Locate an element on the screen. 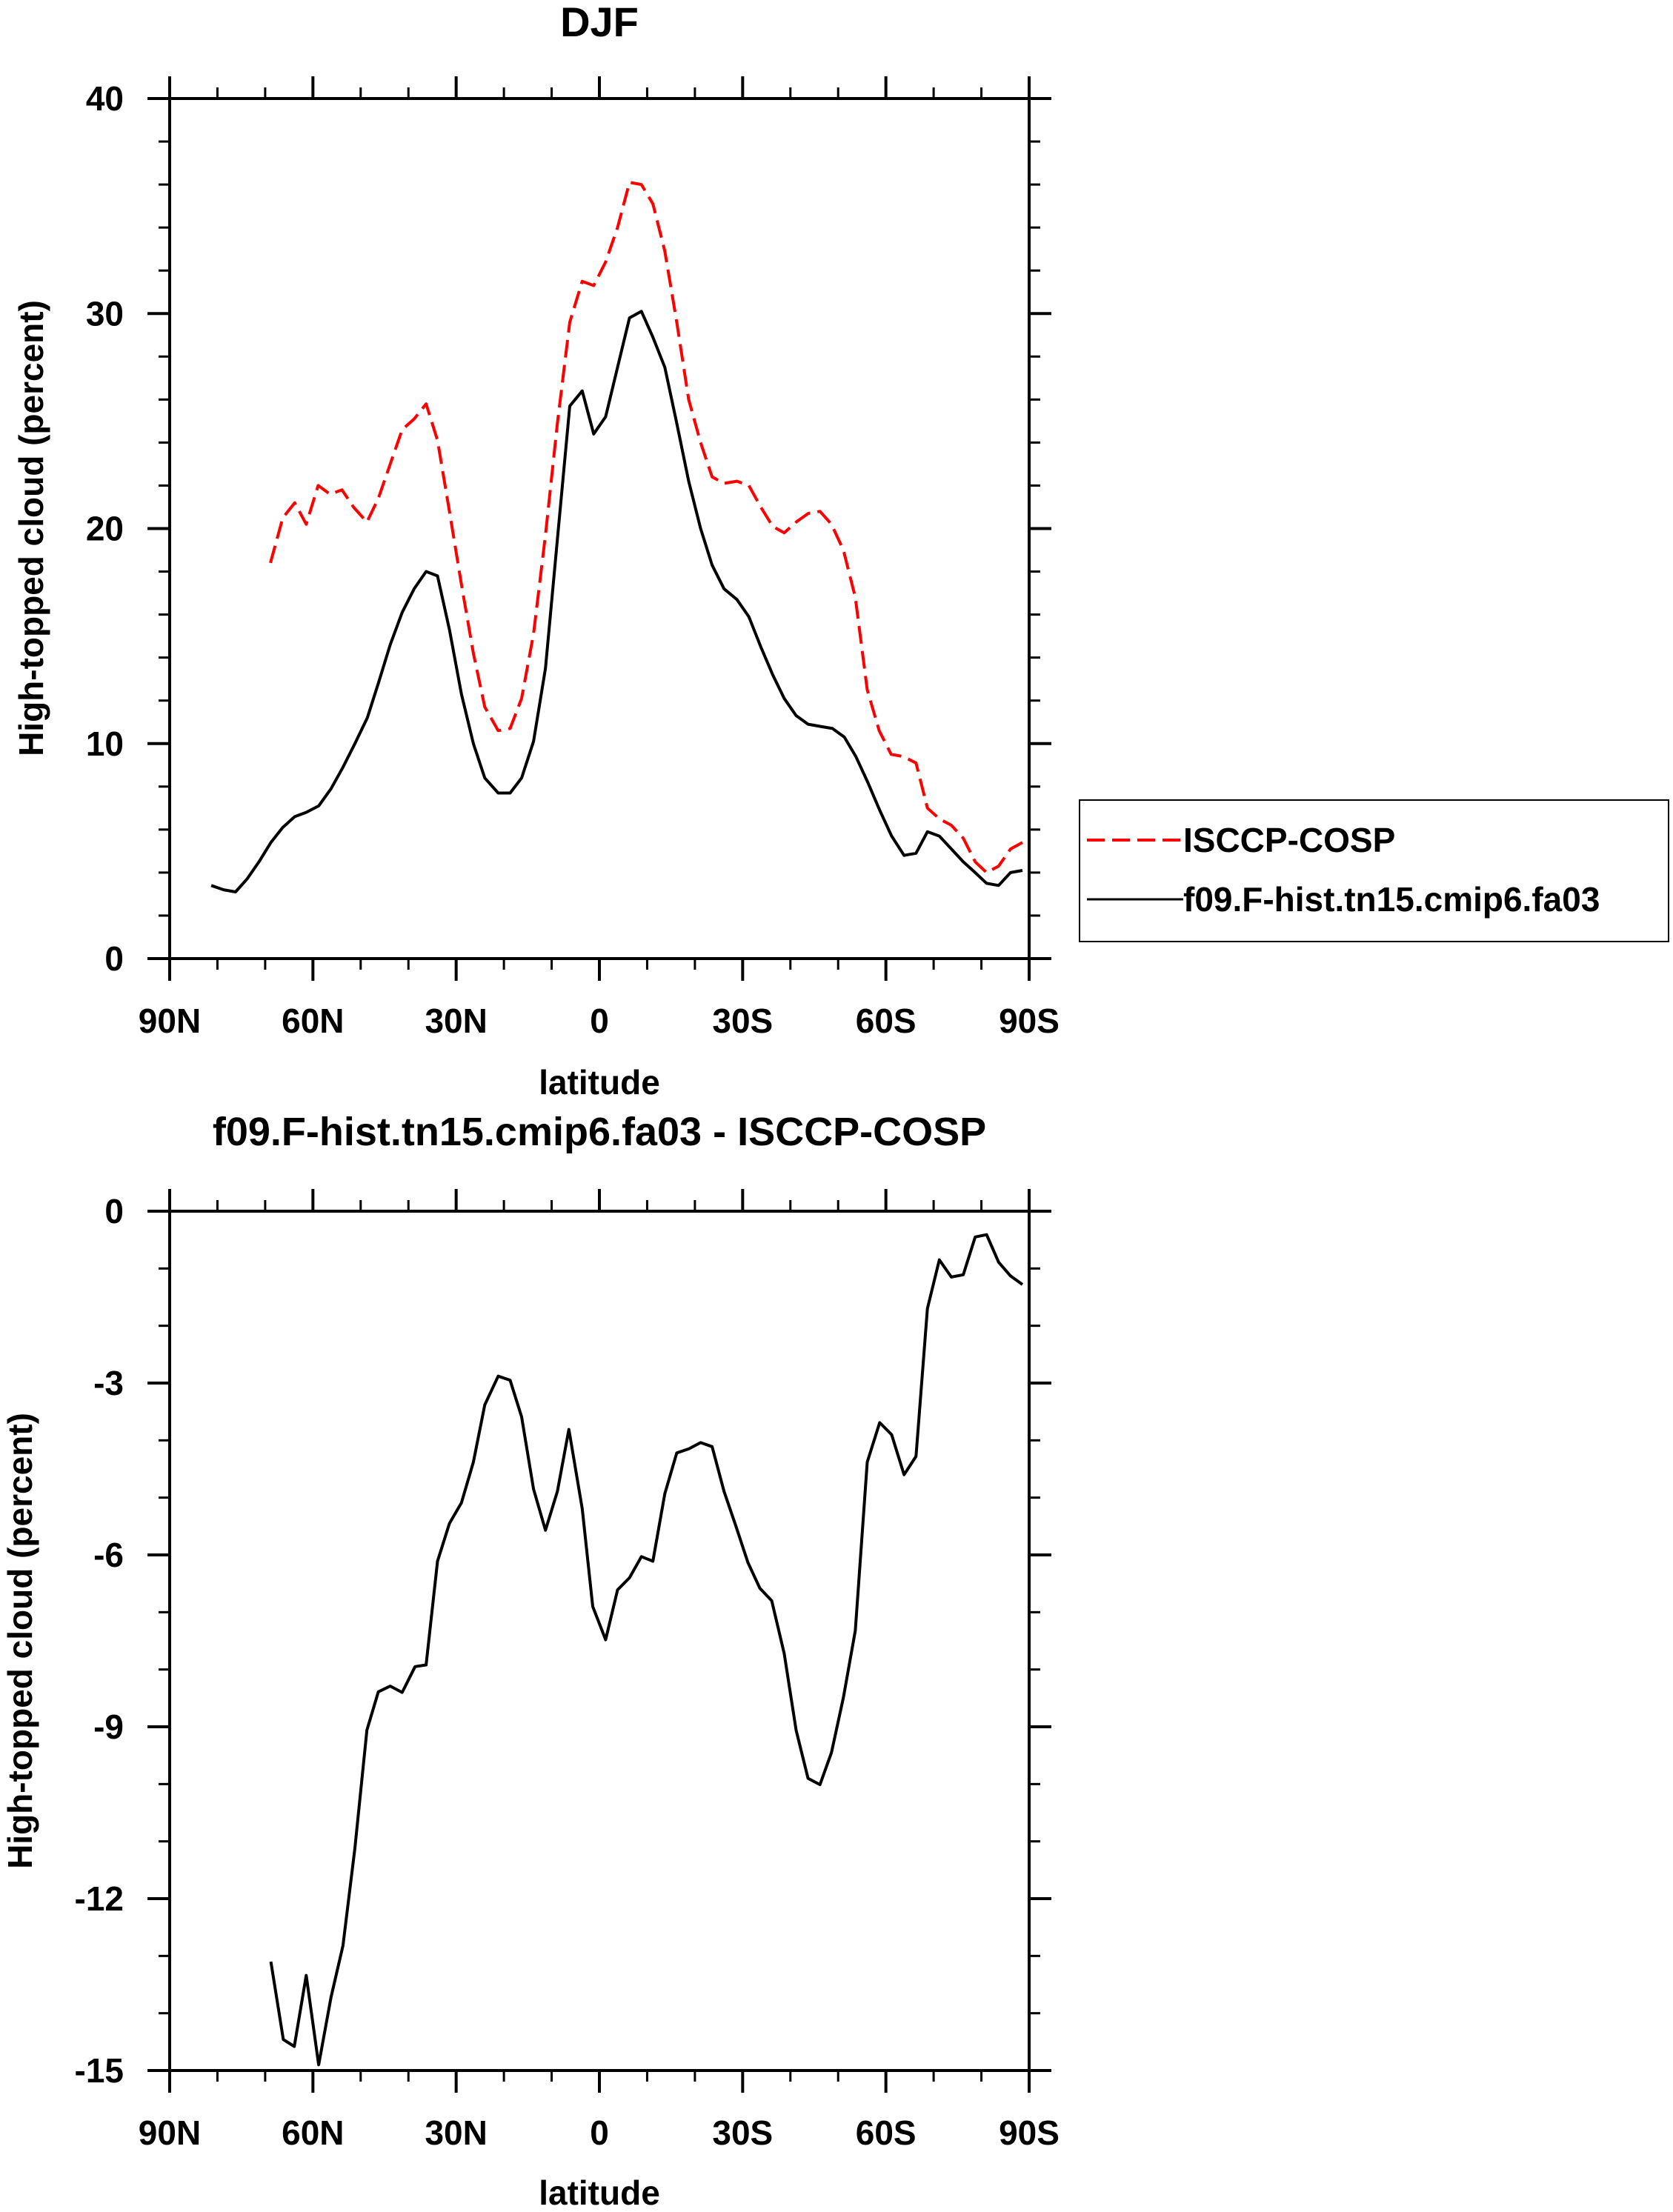 This screenshot has height=2212, width=1673. chart-title: DJF is located at coordinates (599, 22).